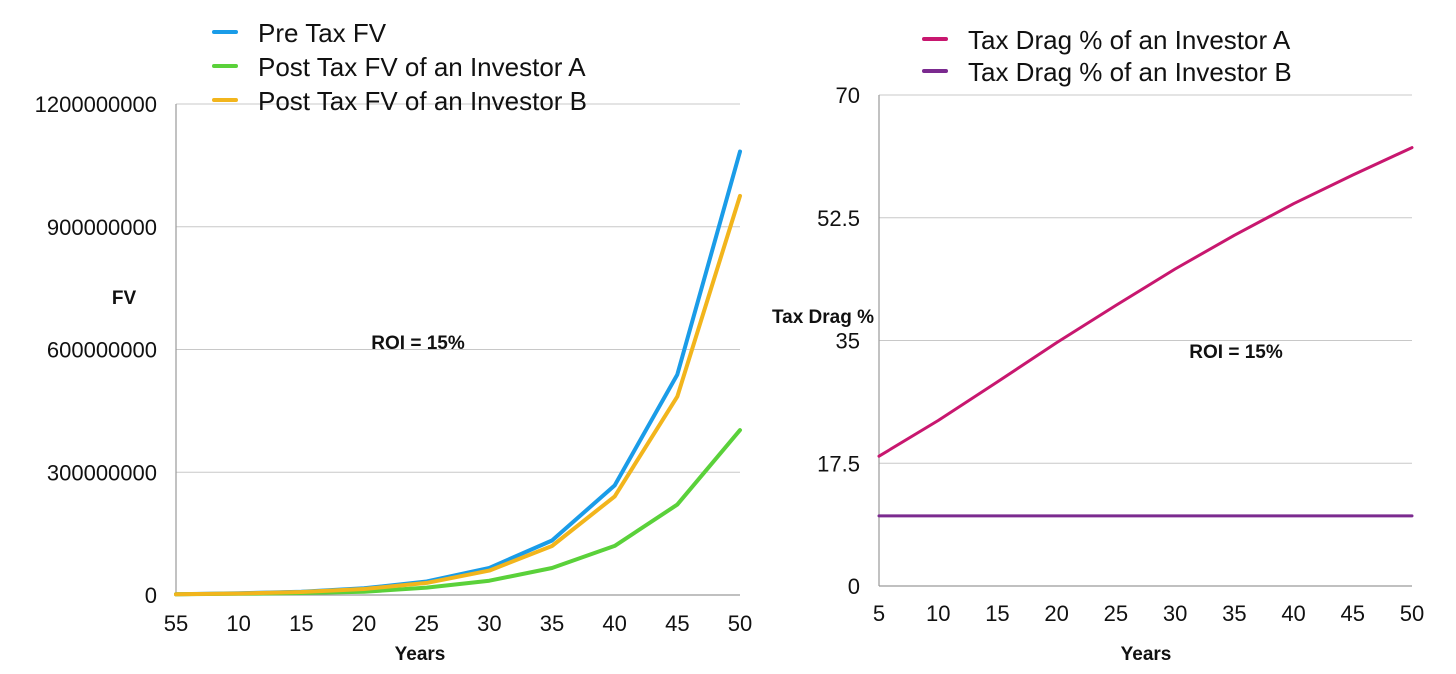 The image size is (1456, 674). I want to click on drag-x-tick-label: 5, so click(879, 613).